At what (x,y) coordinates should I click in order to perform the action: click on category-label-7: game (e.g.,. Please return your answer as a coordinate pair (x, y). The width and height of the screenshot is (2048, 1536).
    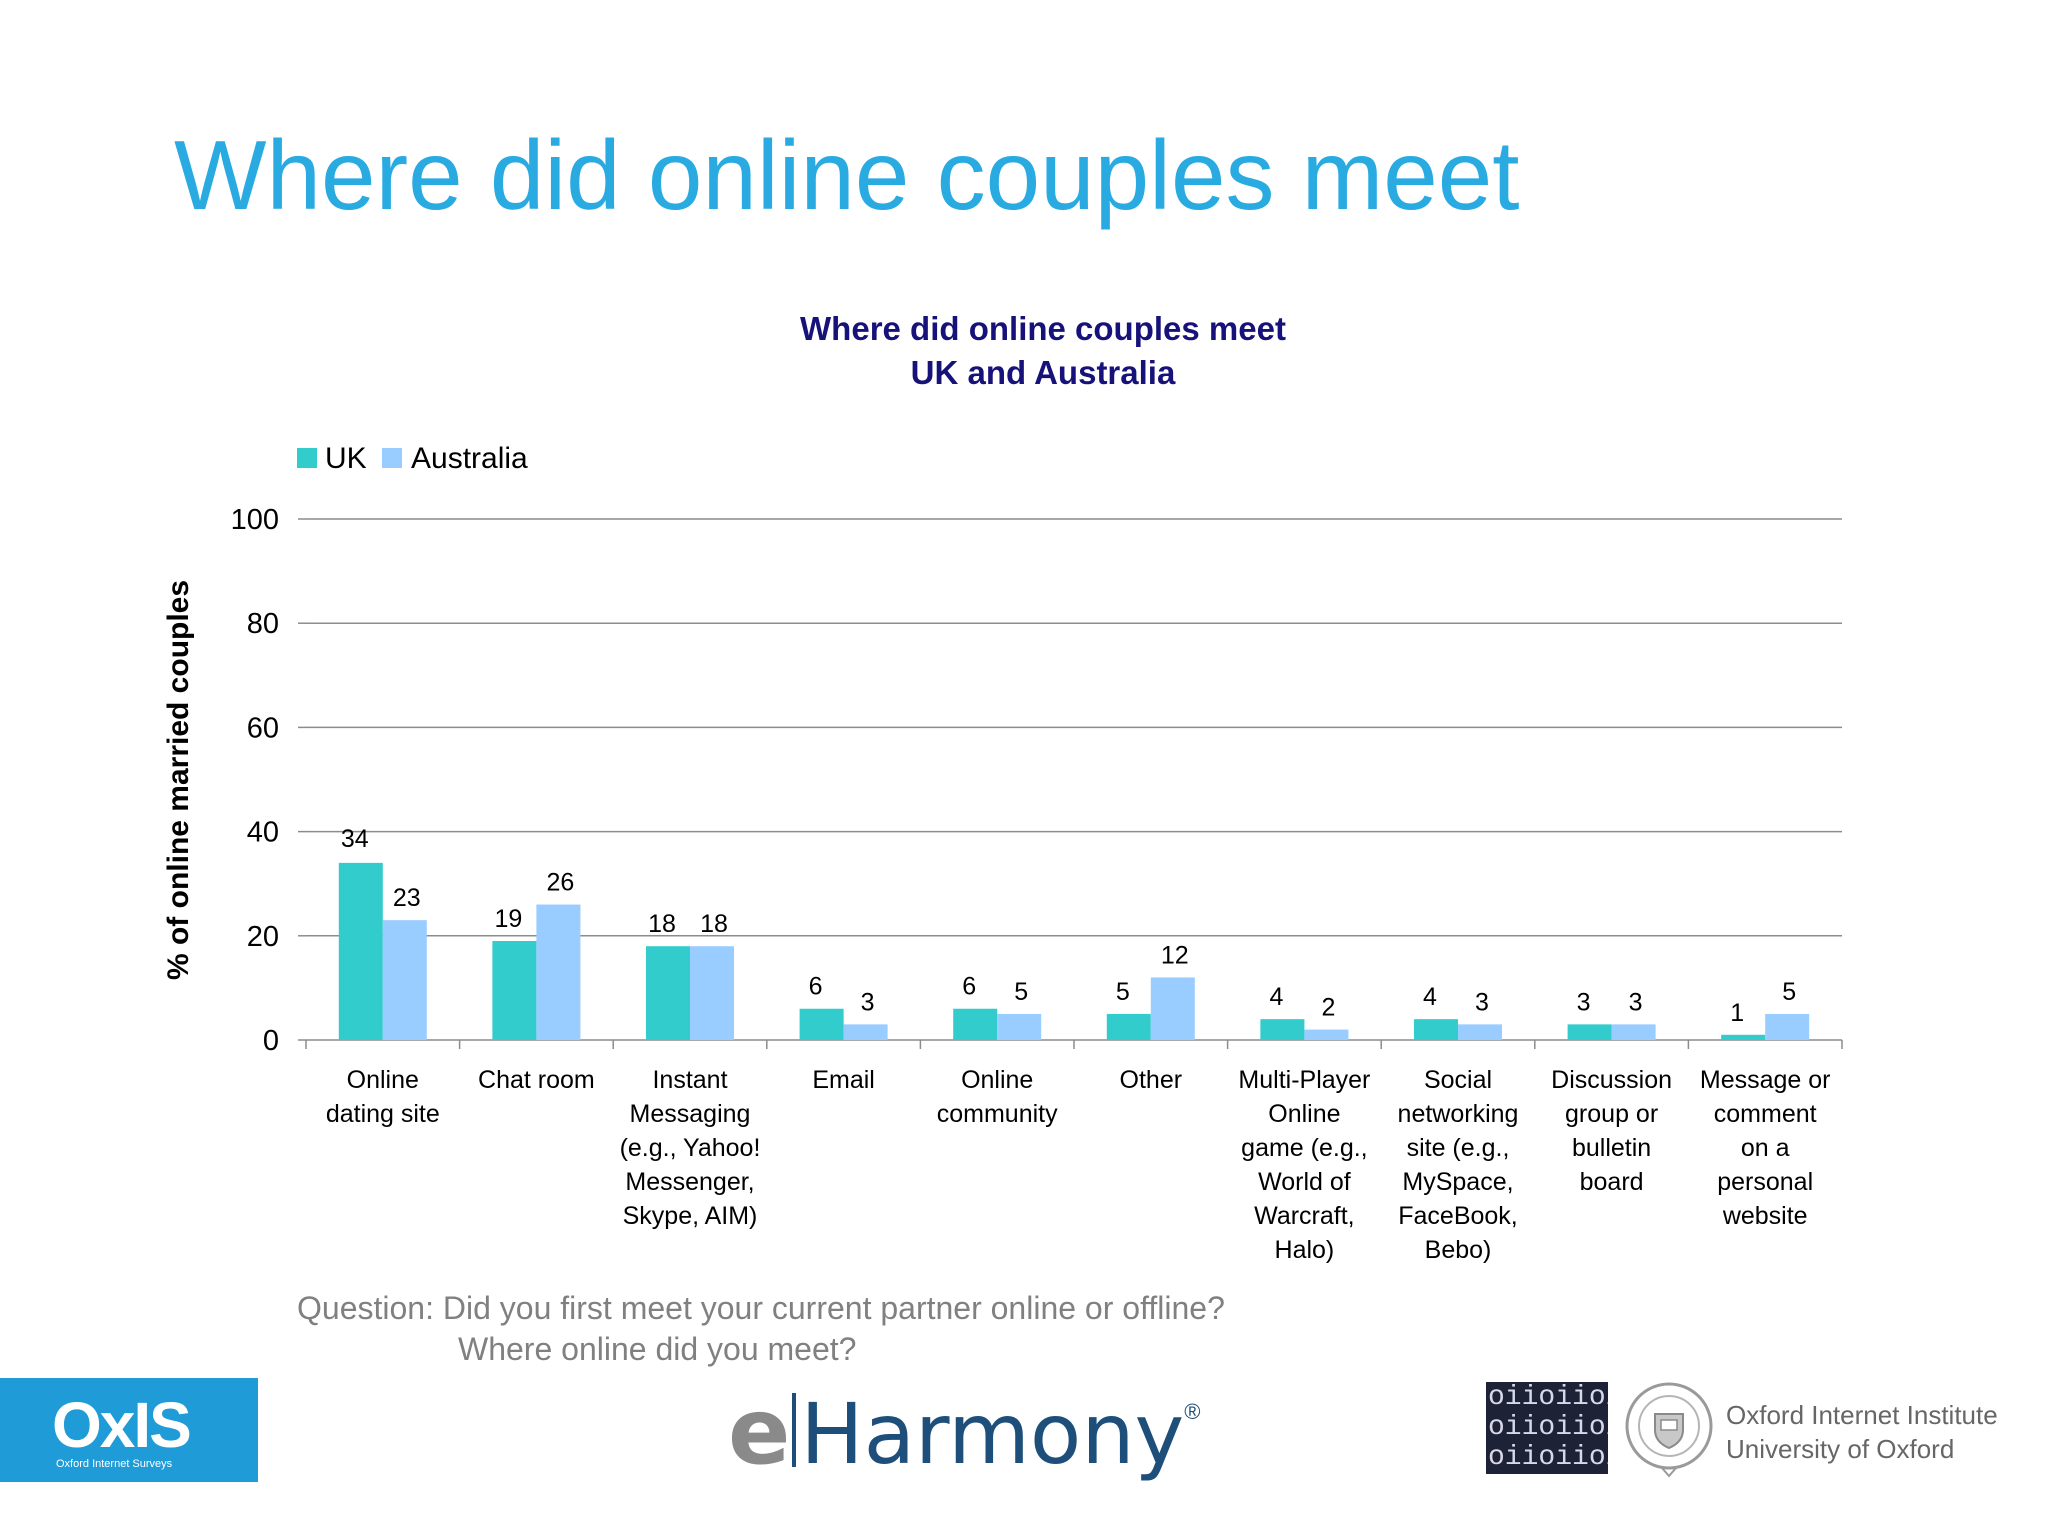
    Looking at the image, I should click on (1304, 1148).